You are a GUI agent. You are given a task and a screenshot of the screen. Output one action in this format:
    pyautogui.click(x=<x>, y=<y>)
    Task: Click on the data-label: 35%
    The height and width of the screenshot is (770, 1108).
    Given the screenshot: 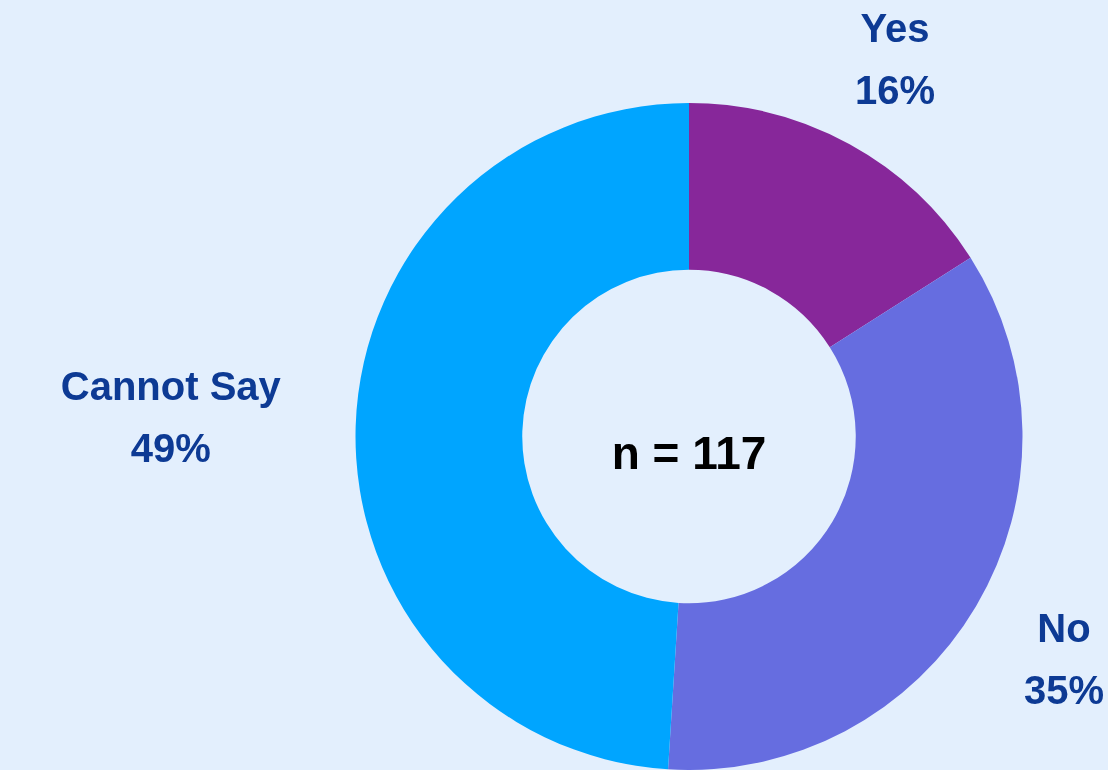 What is the action you would take?
    pyautogui.click(x=1063, y=690)
    